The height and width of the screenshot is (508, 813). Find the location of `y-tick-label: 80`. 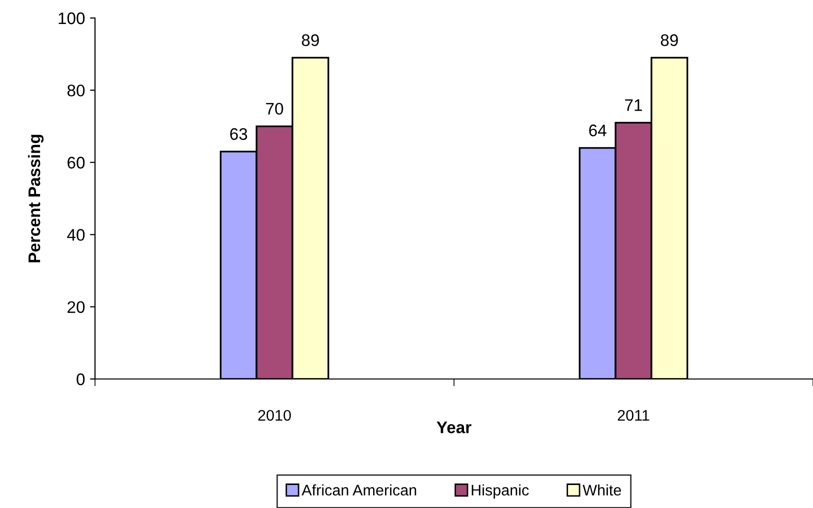

y-tick-label: 80 is located at coordinates (76, 90).